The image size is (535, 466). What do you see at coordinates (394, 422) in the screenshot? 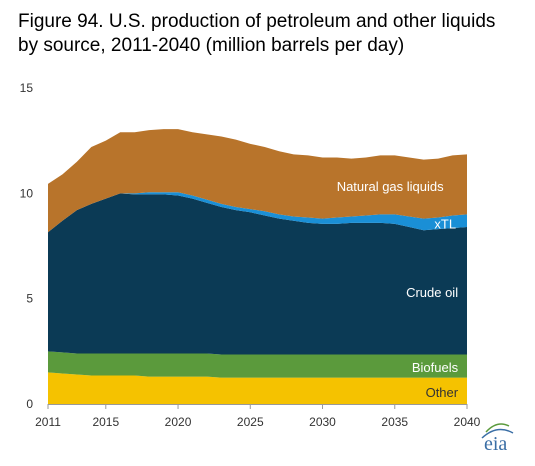
I see `x-tick-label: 2035` at bounding box center [394, 422].